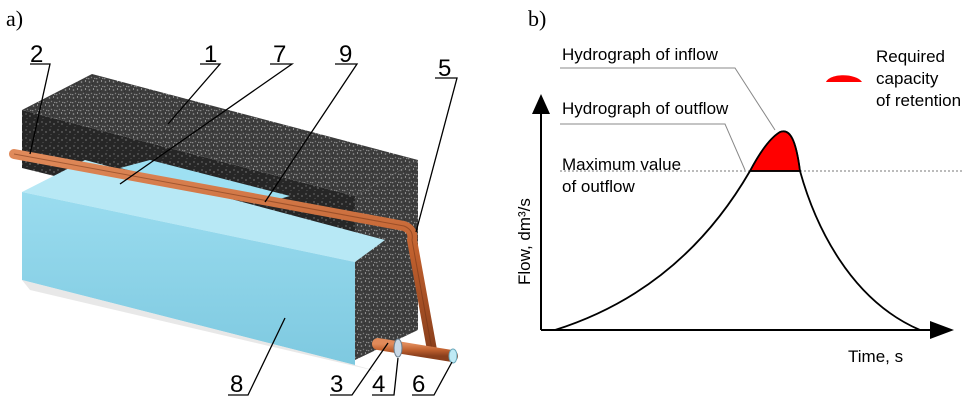 The height and width of the screenshot is (396, 976). I want to click on panel-b-label: b), so click(537, 18).